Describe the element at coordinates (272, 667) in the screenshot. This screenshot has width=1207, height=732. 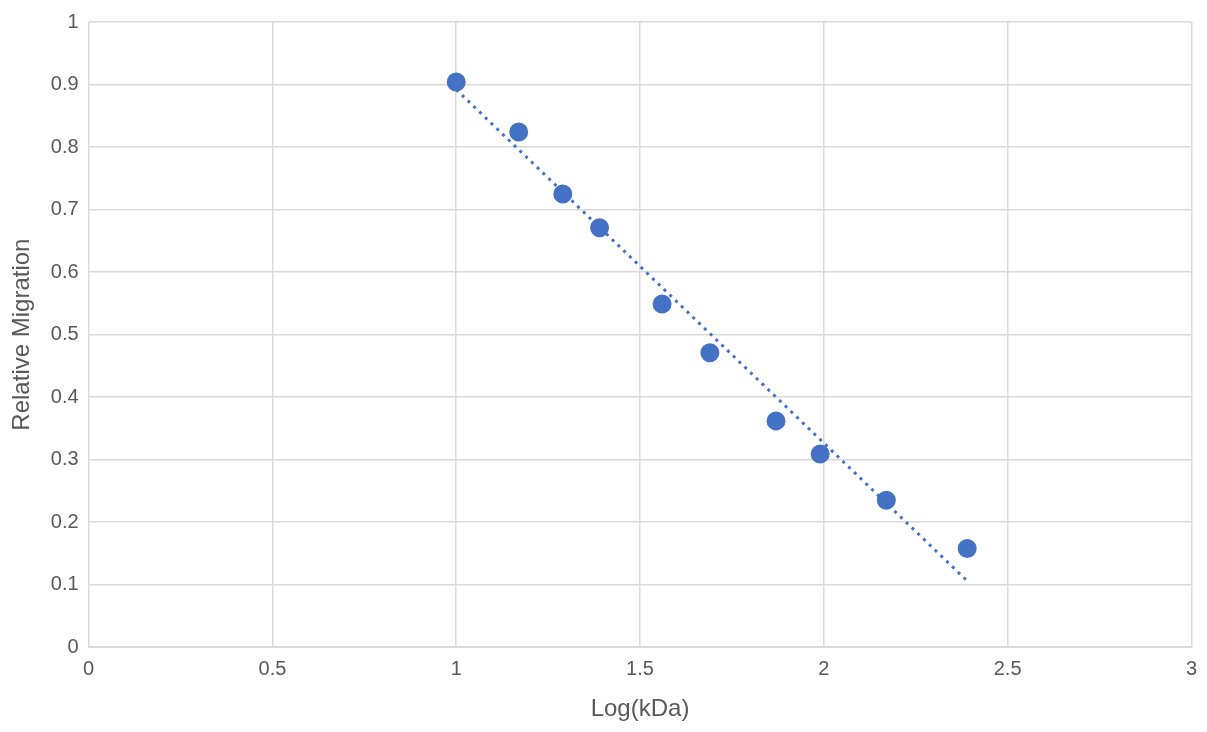
I see `x-tick-label: 0.5` at that location.